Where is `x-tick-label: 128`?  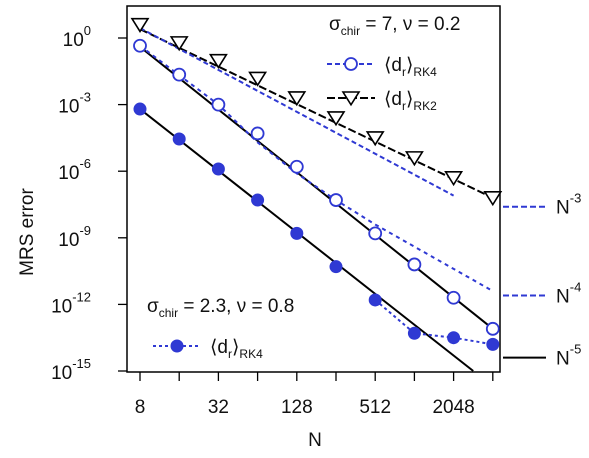 x-tick-label: 128 is located at coordinates (297, 407).